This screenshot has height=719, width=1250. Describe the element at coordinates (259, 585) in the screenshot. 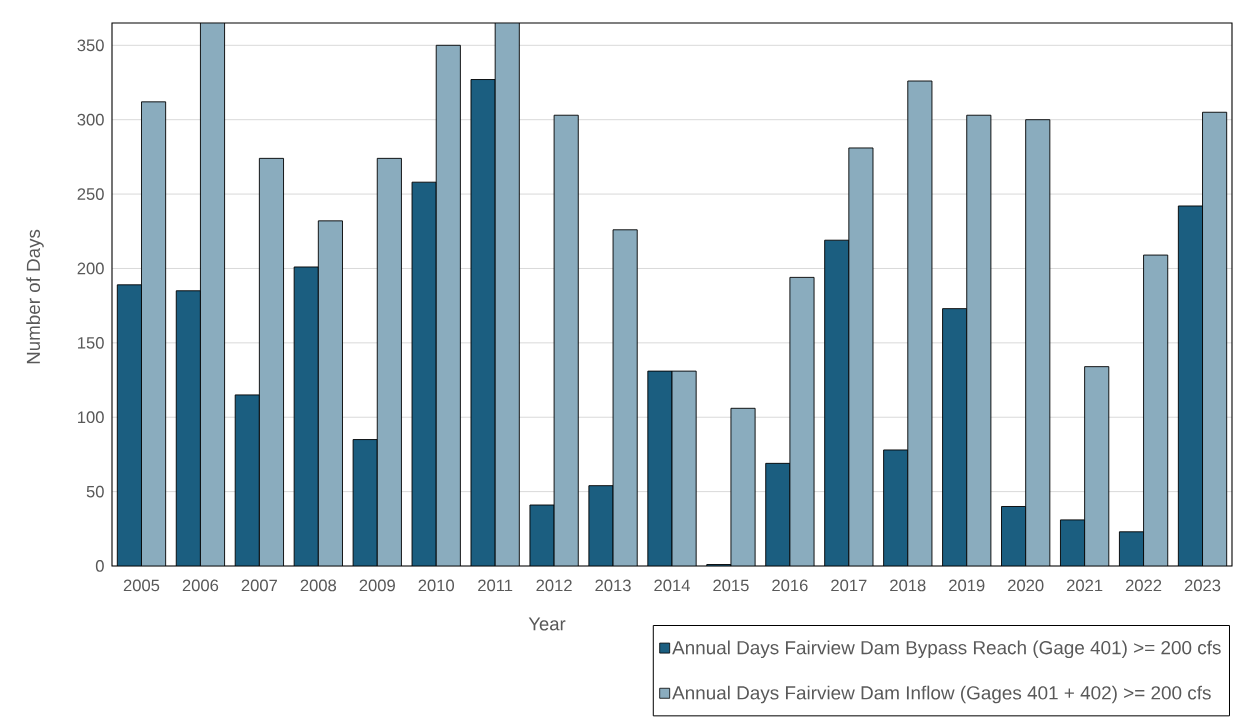

I see `x-tick-label: 2007` at that location.